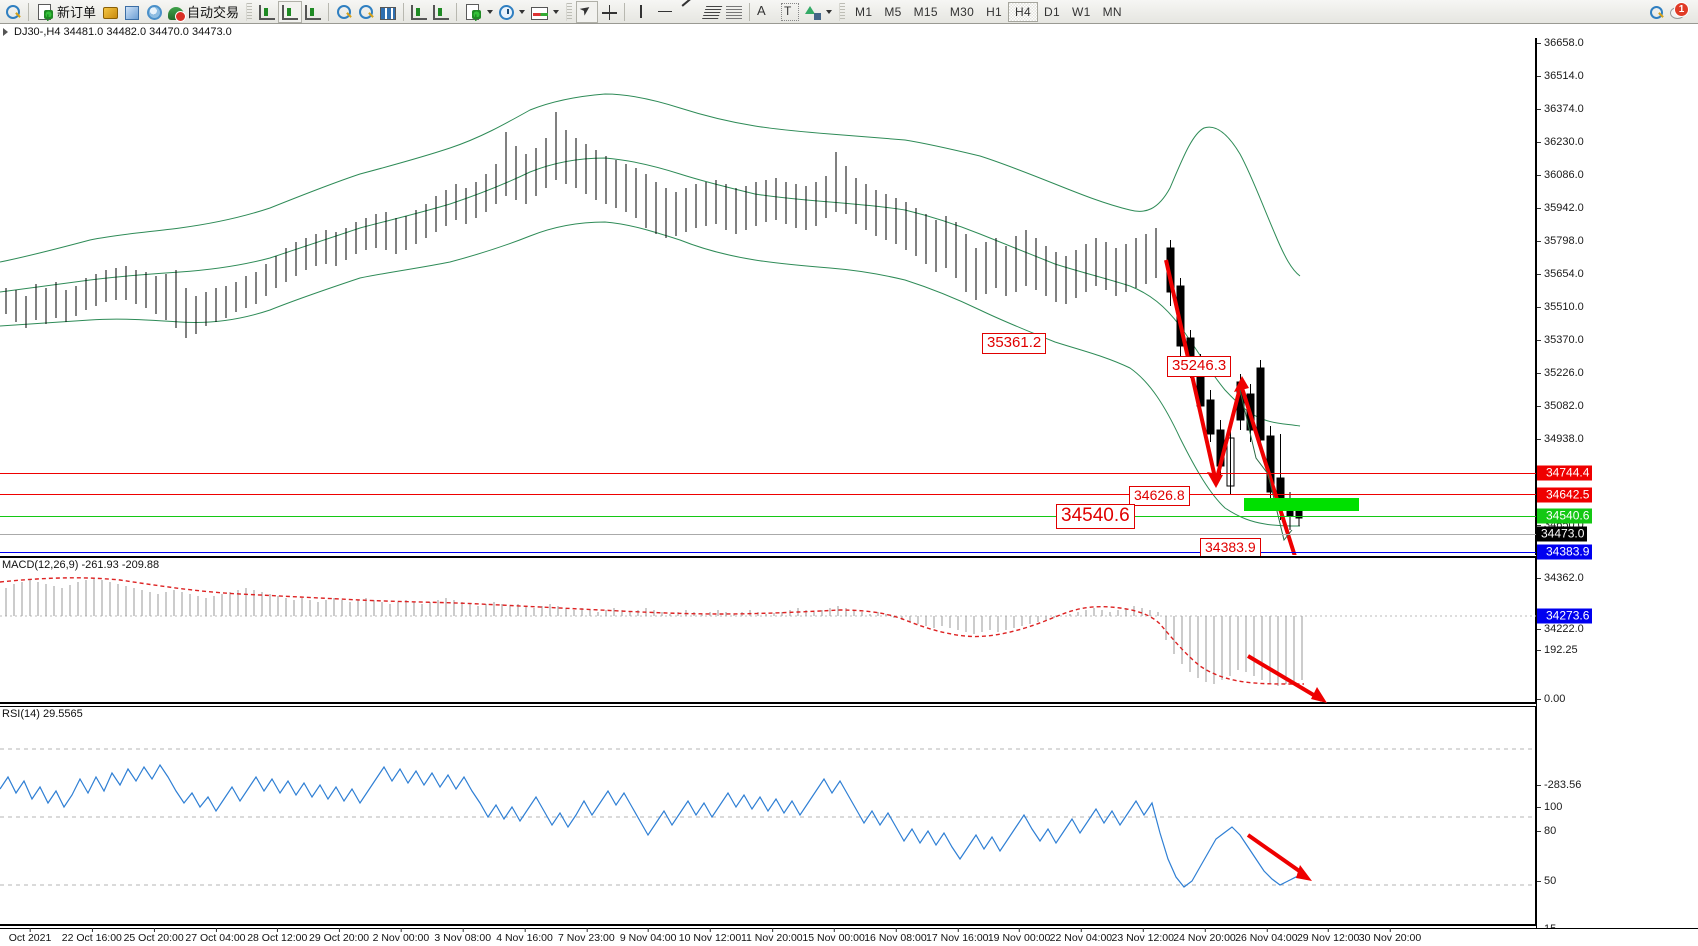 Image resolution: width=1698 pixels, height=946 pixels. What do you see at coordinates (790, 12) in the screenshot?
I see `label-button: T` at bounding box center [790, 12].